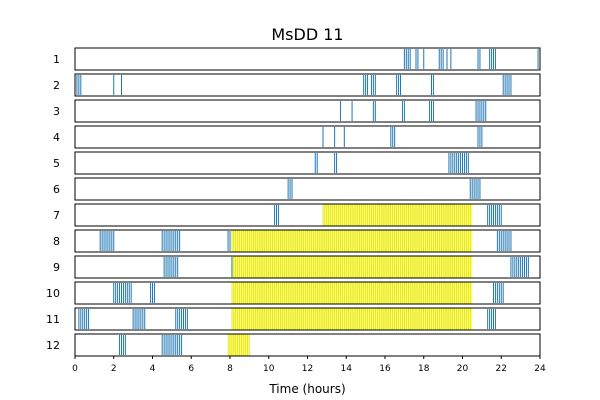 This screenshot has height=400, width=600. I want to click on row-6: 6, so click(297, 189).